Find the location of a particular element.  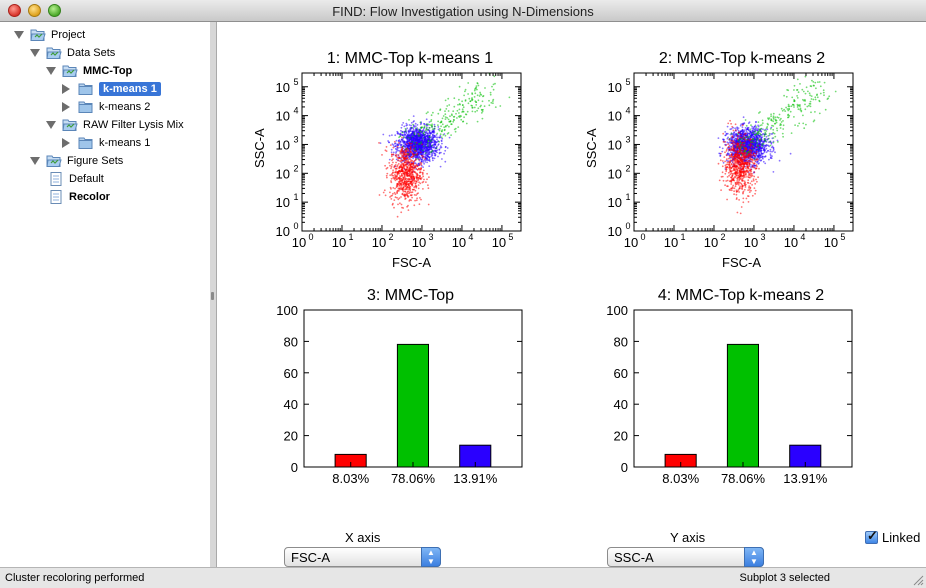

tree-item-data-sets: Data Sets is located at coordinates (72, 53).